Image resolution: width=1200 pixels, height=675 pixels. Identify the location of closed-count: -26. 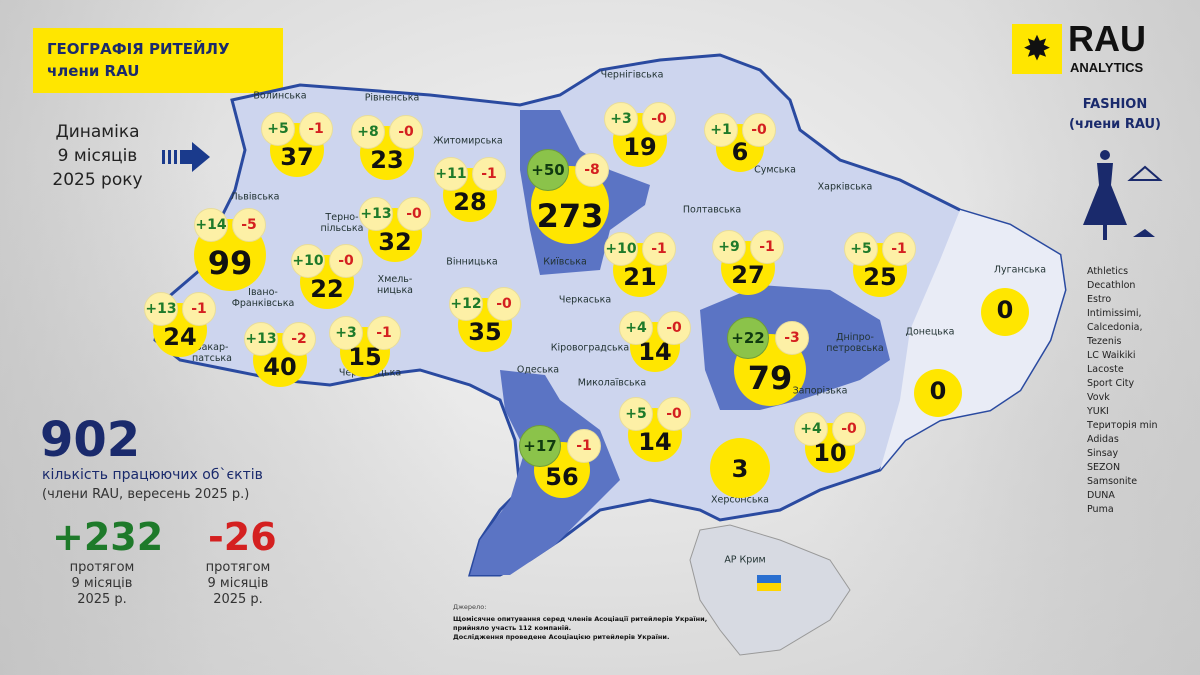
(242, 537).